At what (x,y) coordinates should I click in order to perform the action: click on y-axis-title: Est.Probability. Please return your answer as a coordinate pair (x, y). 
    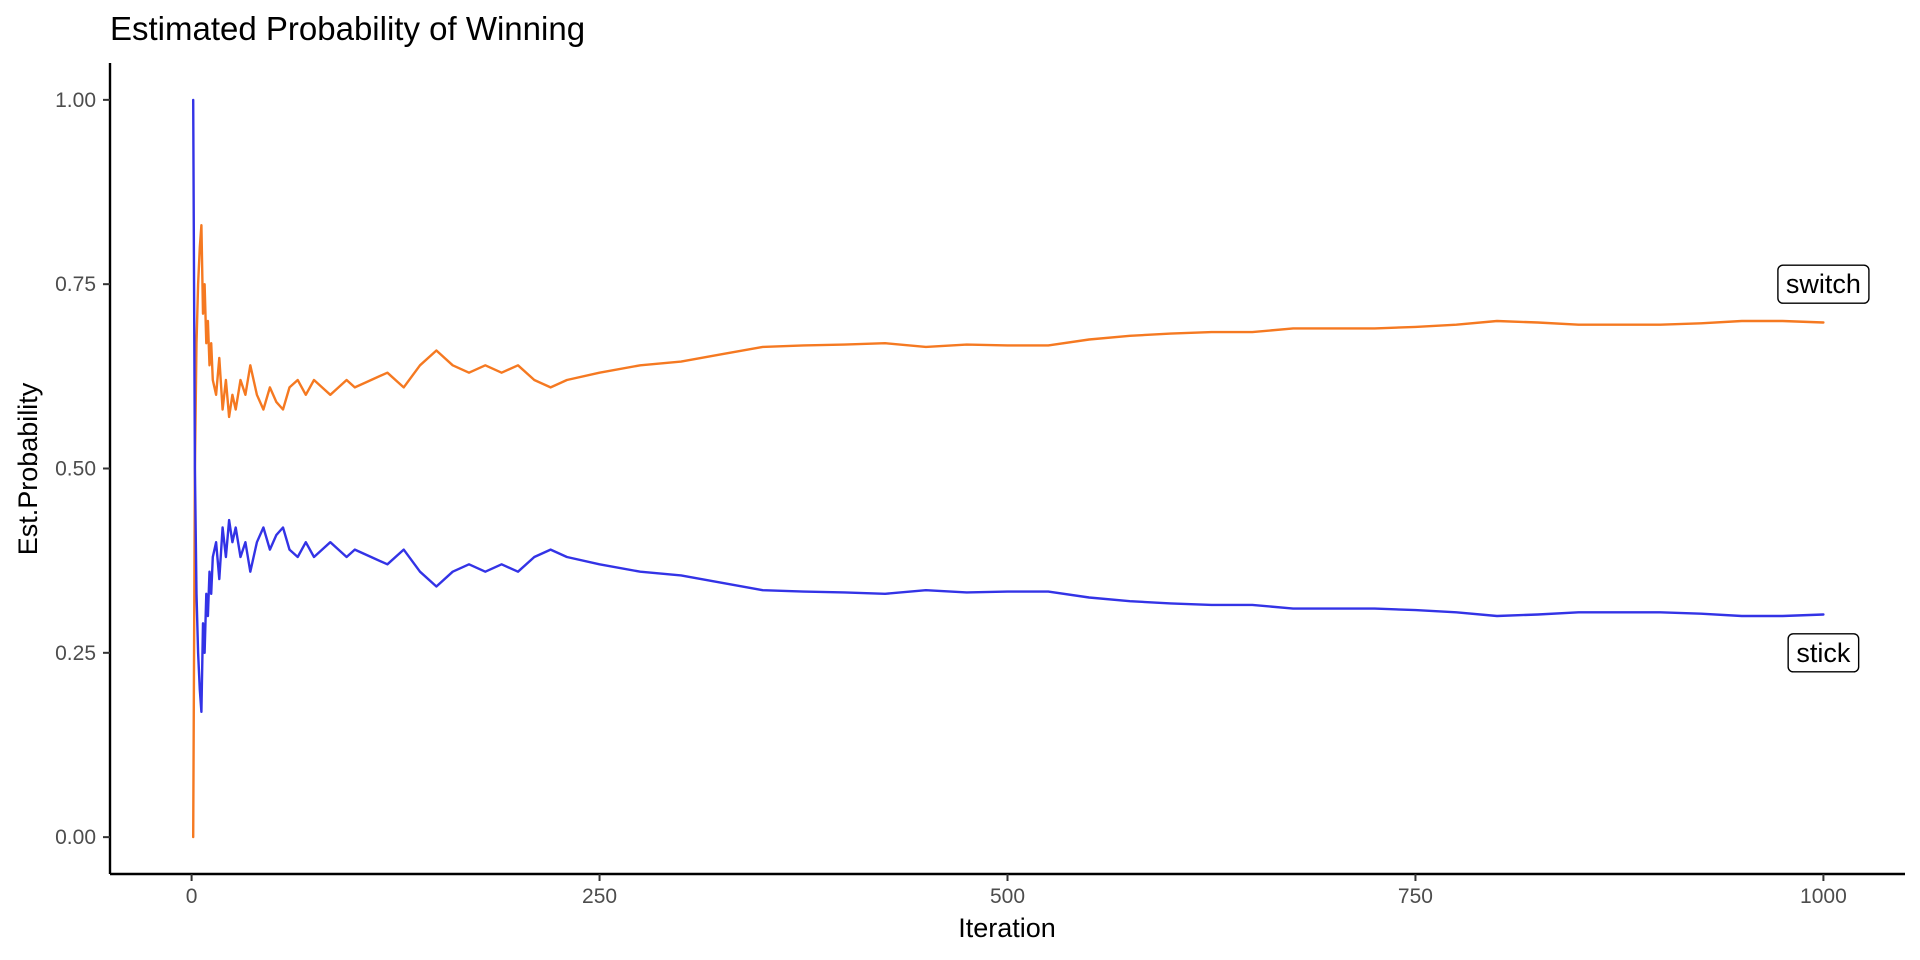
    Looking at the image, I should click on (28, 468).